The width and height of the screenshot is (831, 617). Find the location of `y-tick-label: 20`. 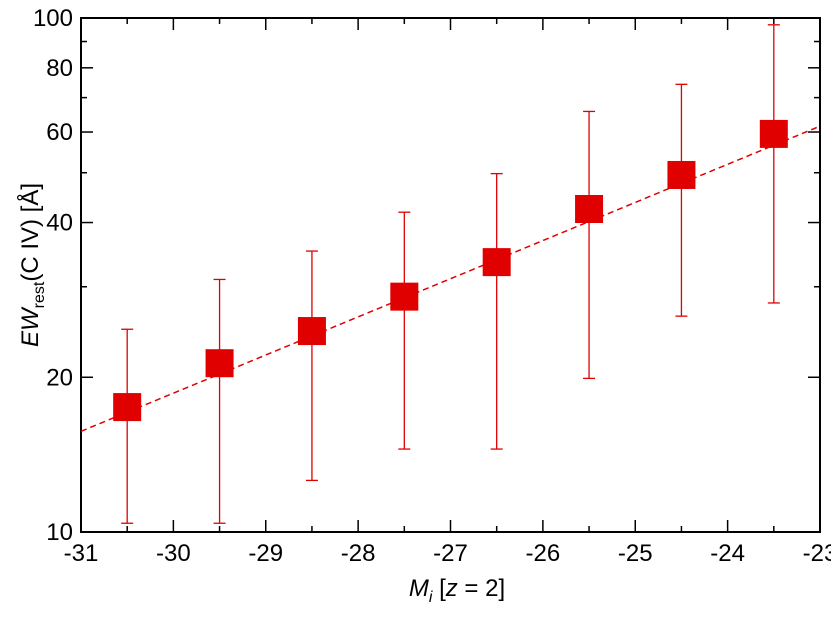

y-tick-label: 20 is located at coordinates (59, 377).